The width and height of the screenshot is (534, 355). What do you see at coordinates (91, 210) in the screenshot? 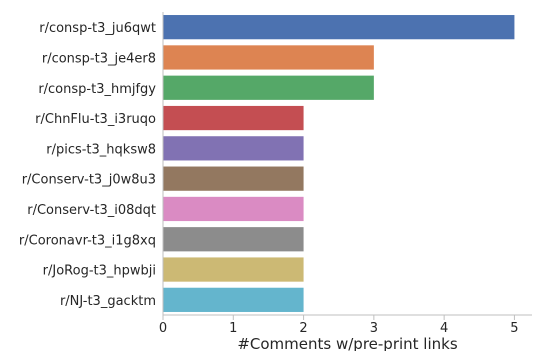
I see `y-tick-label: r/Conserv-t3_i08dqt` at bounding box center [91, 210].